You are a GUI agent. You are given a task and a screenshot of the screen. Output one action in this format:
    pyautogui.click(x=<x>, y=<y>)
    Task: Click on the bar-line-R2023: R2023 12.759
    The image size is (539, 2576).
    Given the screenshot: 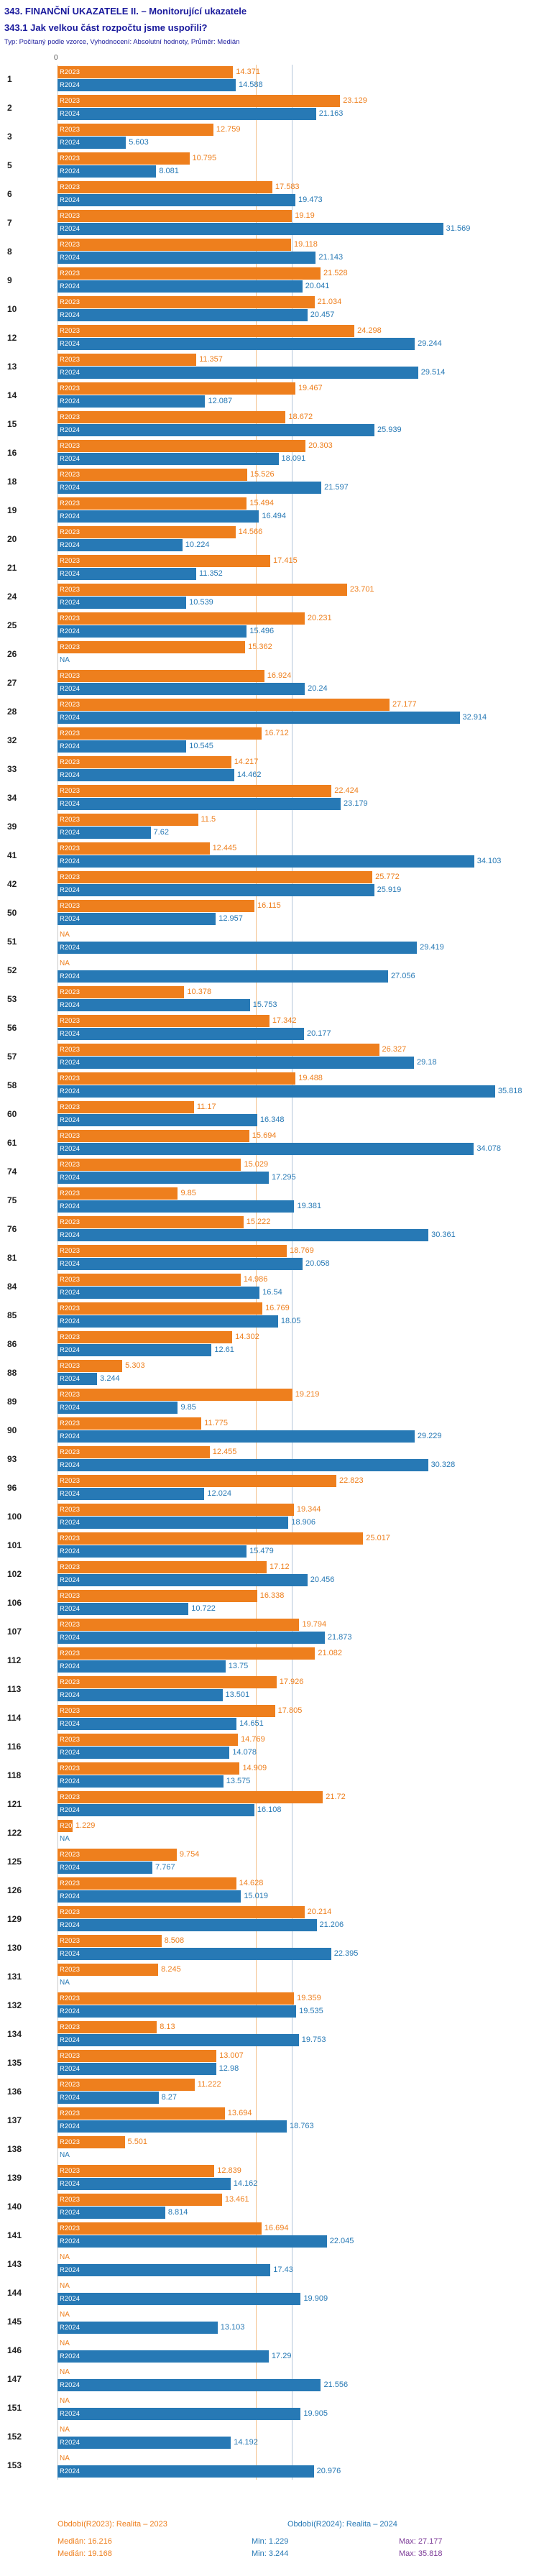 What is the action you would take?
    pyautogui.click(x=149, y=129)
    